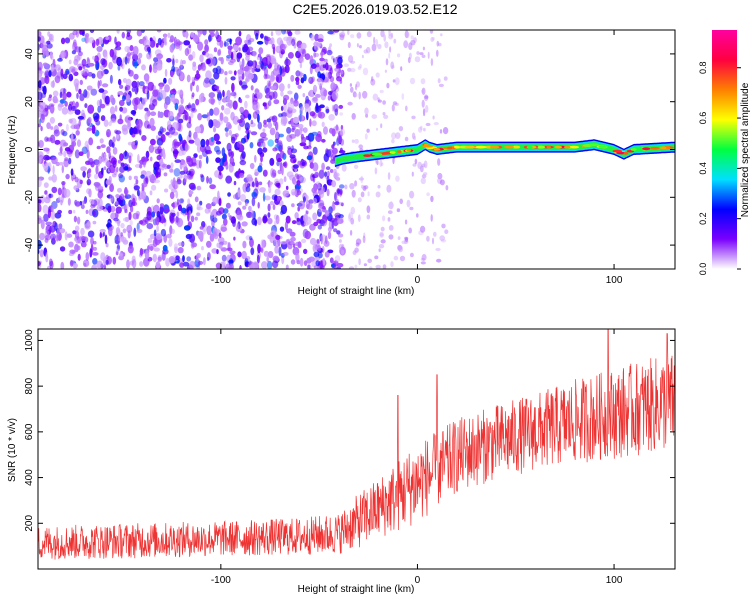  Describe the element at coordinates (12, 150) in the screenshot. I see `spectrogram-ylabel: Frequency (Hz)` at that location.